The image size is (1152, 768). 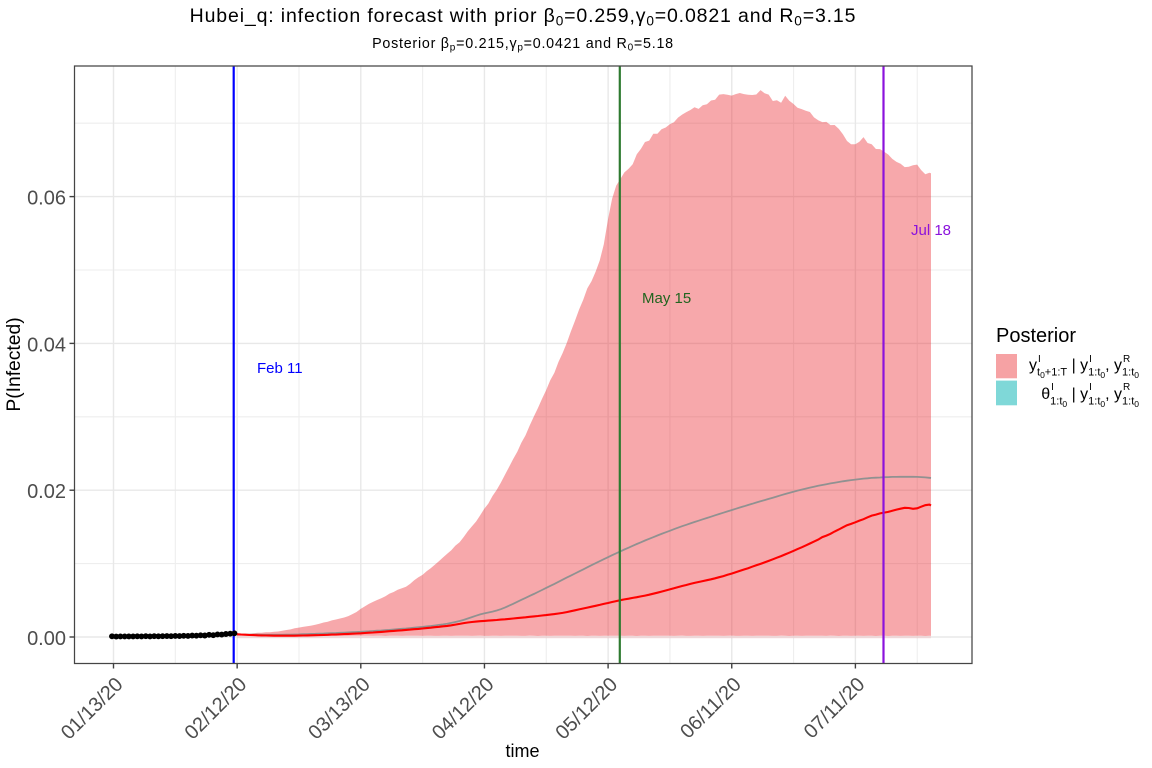 What do you see at coordinates (14, 364) in the screenshot?
I see `svg-text: P(Infected)` at bounding box center [14, 364].